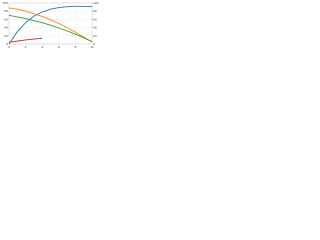 This screenshot has width=320, height=240. Describe the element at coordinates (6, 11) in the screenshot. I see `y-tick-label: 80` at that location.